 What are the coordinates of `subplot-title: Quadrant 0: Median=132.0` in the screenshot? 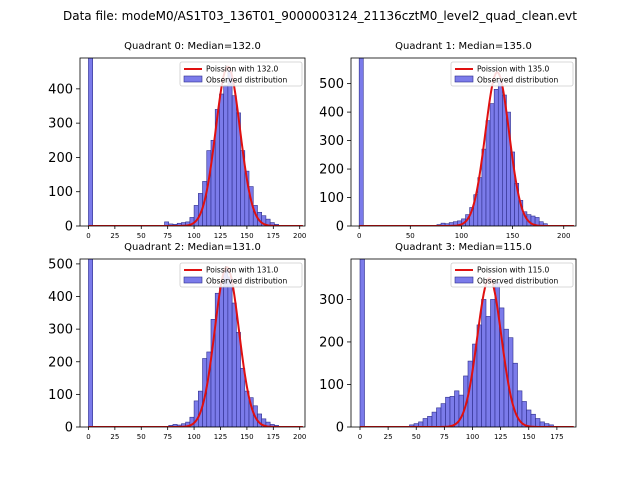 It's located at (192, 46).